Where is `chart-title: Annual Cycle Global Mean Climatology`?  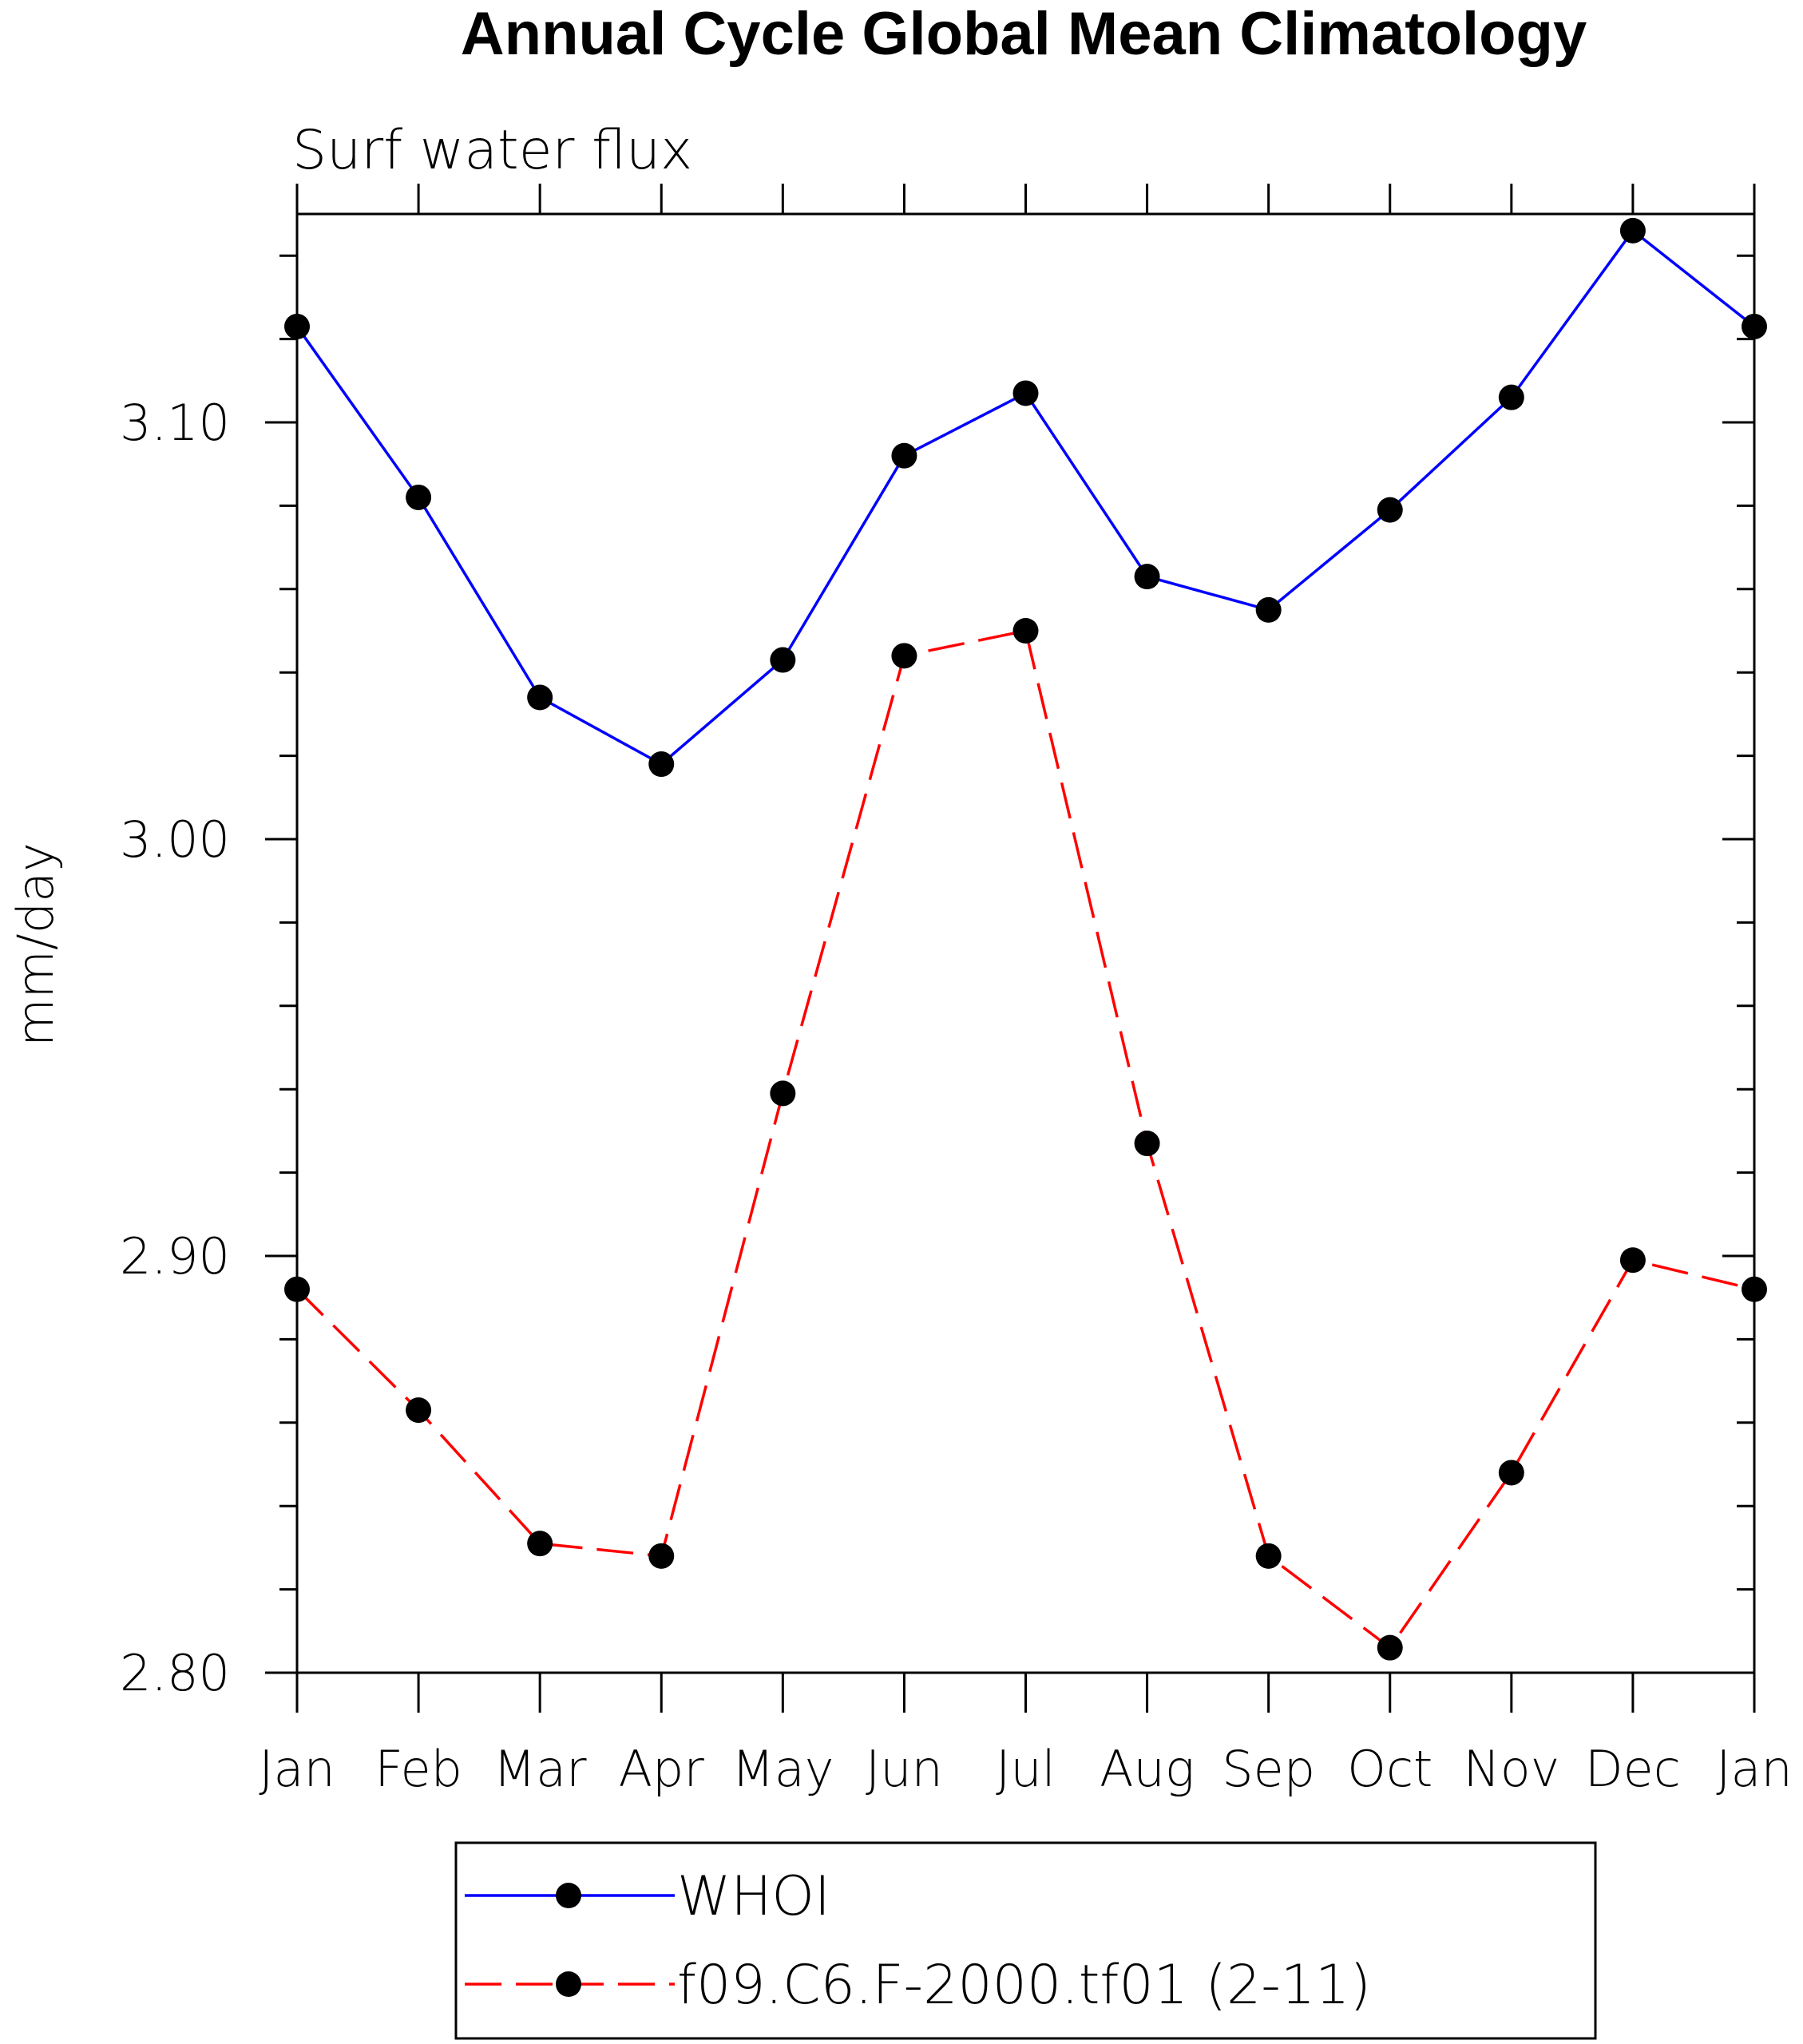
chart-title: Annual Cycle Global Mean Climatology is located at coordinates (1024, 34).